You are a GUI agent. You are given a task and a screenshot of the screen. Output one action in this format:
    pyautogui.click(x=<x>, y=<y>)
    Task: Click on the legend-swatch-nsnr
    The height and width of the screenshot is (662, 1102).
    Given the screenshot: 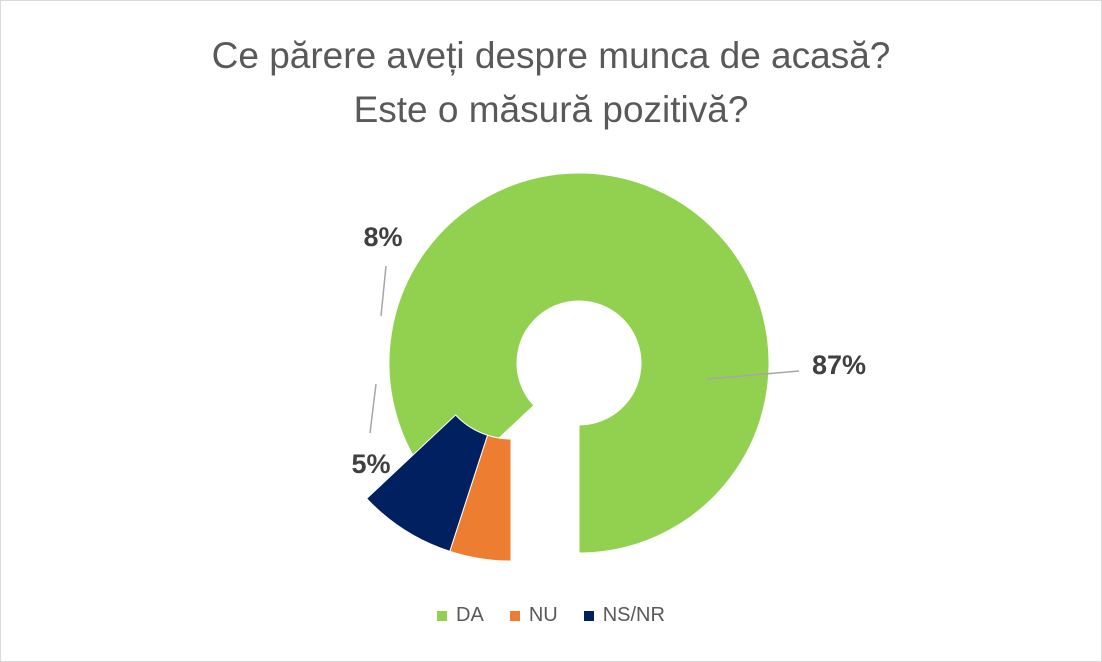 What is the action you would take?
    pyautogui.click(x=588, y=615)
    